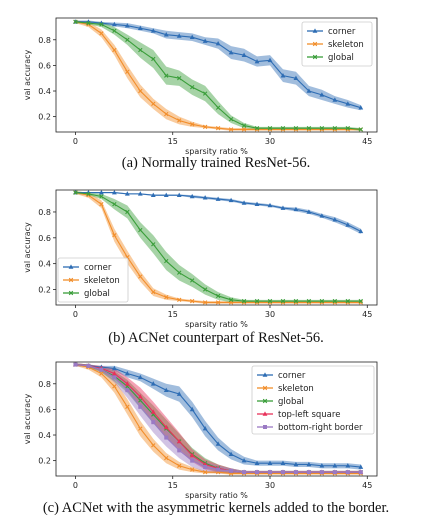 The width and height of the screenshot is (431, 525). I want to click on band-bottom-right-border, so click(218, 418).